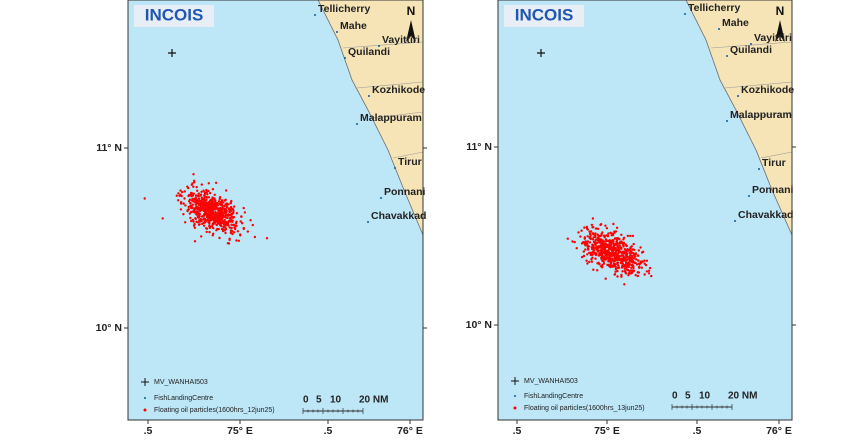  What do you see at coordinates (240, 431) in the screenshot?
I see `lon-label: 75° E` at bounding box center [240, 431].